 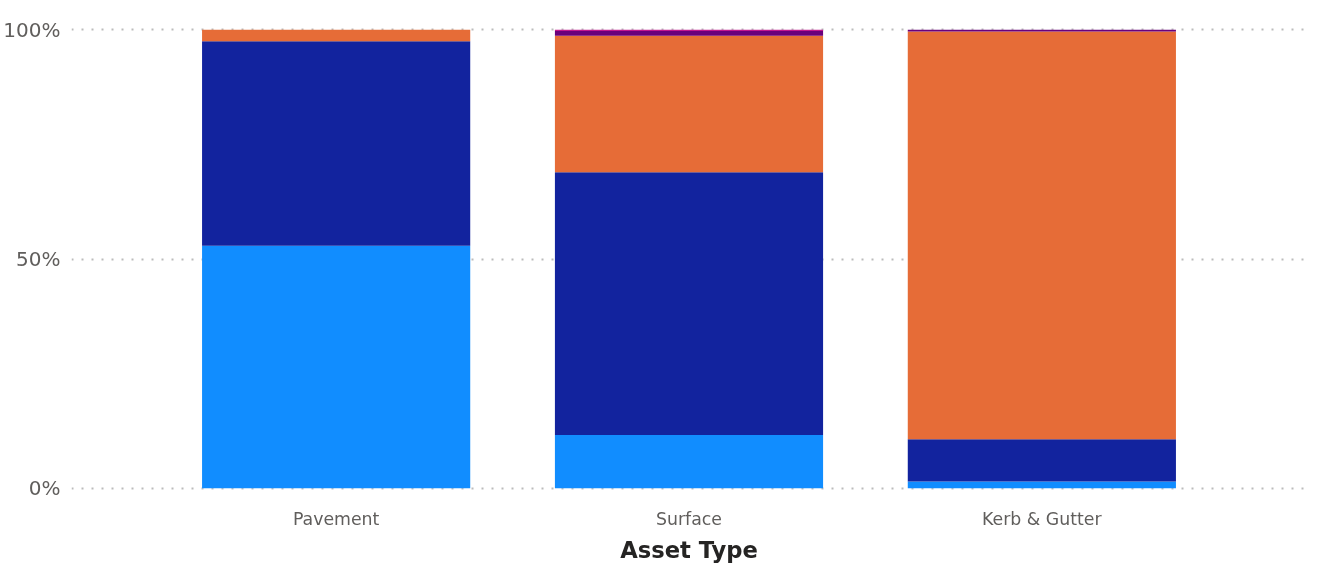 I want to click on x-tick-label: Kerb & Gutter, so click(x=1042, y=518).